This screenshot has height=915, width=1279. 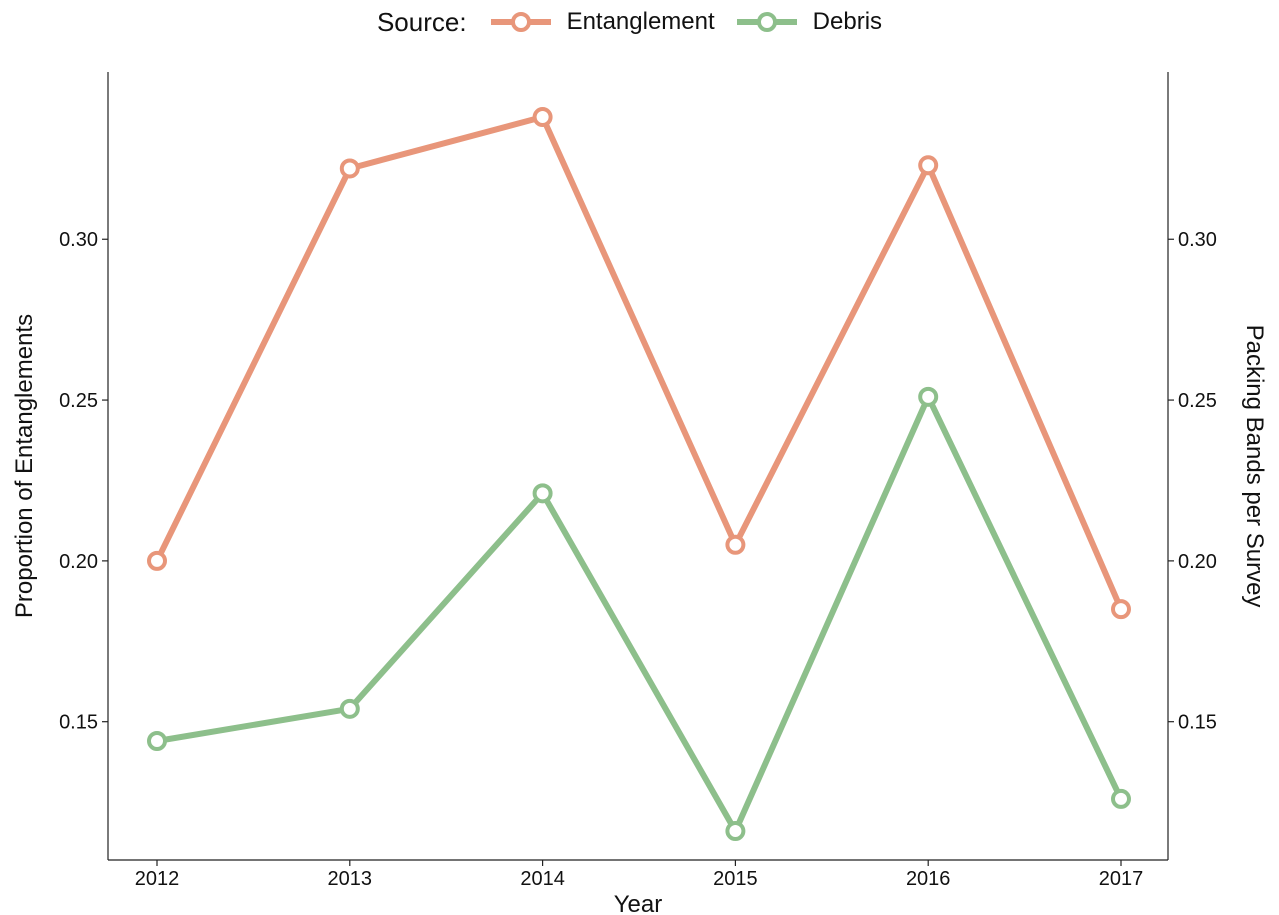 I want to click on x-tick-label: 2016, so click(x=928, y=879).